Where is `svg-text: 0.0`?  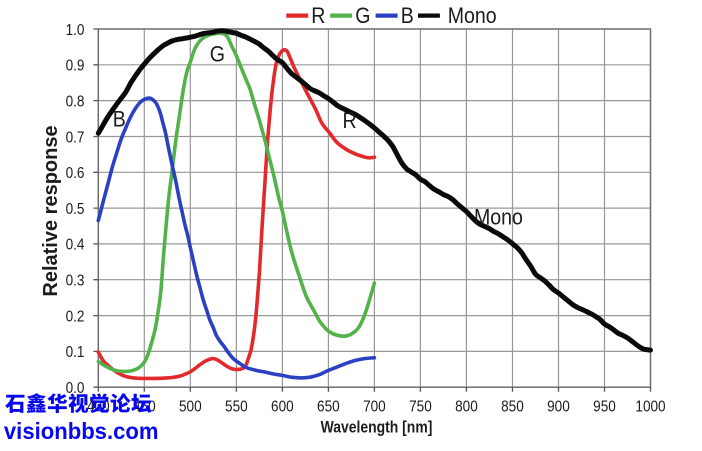 svg-text: 0.0 is located at coordinates (75, 388).